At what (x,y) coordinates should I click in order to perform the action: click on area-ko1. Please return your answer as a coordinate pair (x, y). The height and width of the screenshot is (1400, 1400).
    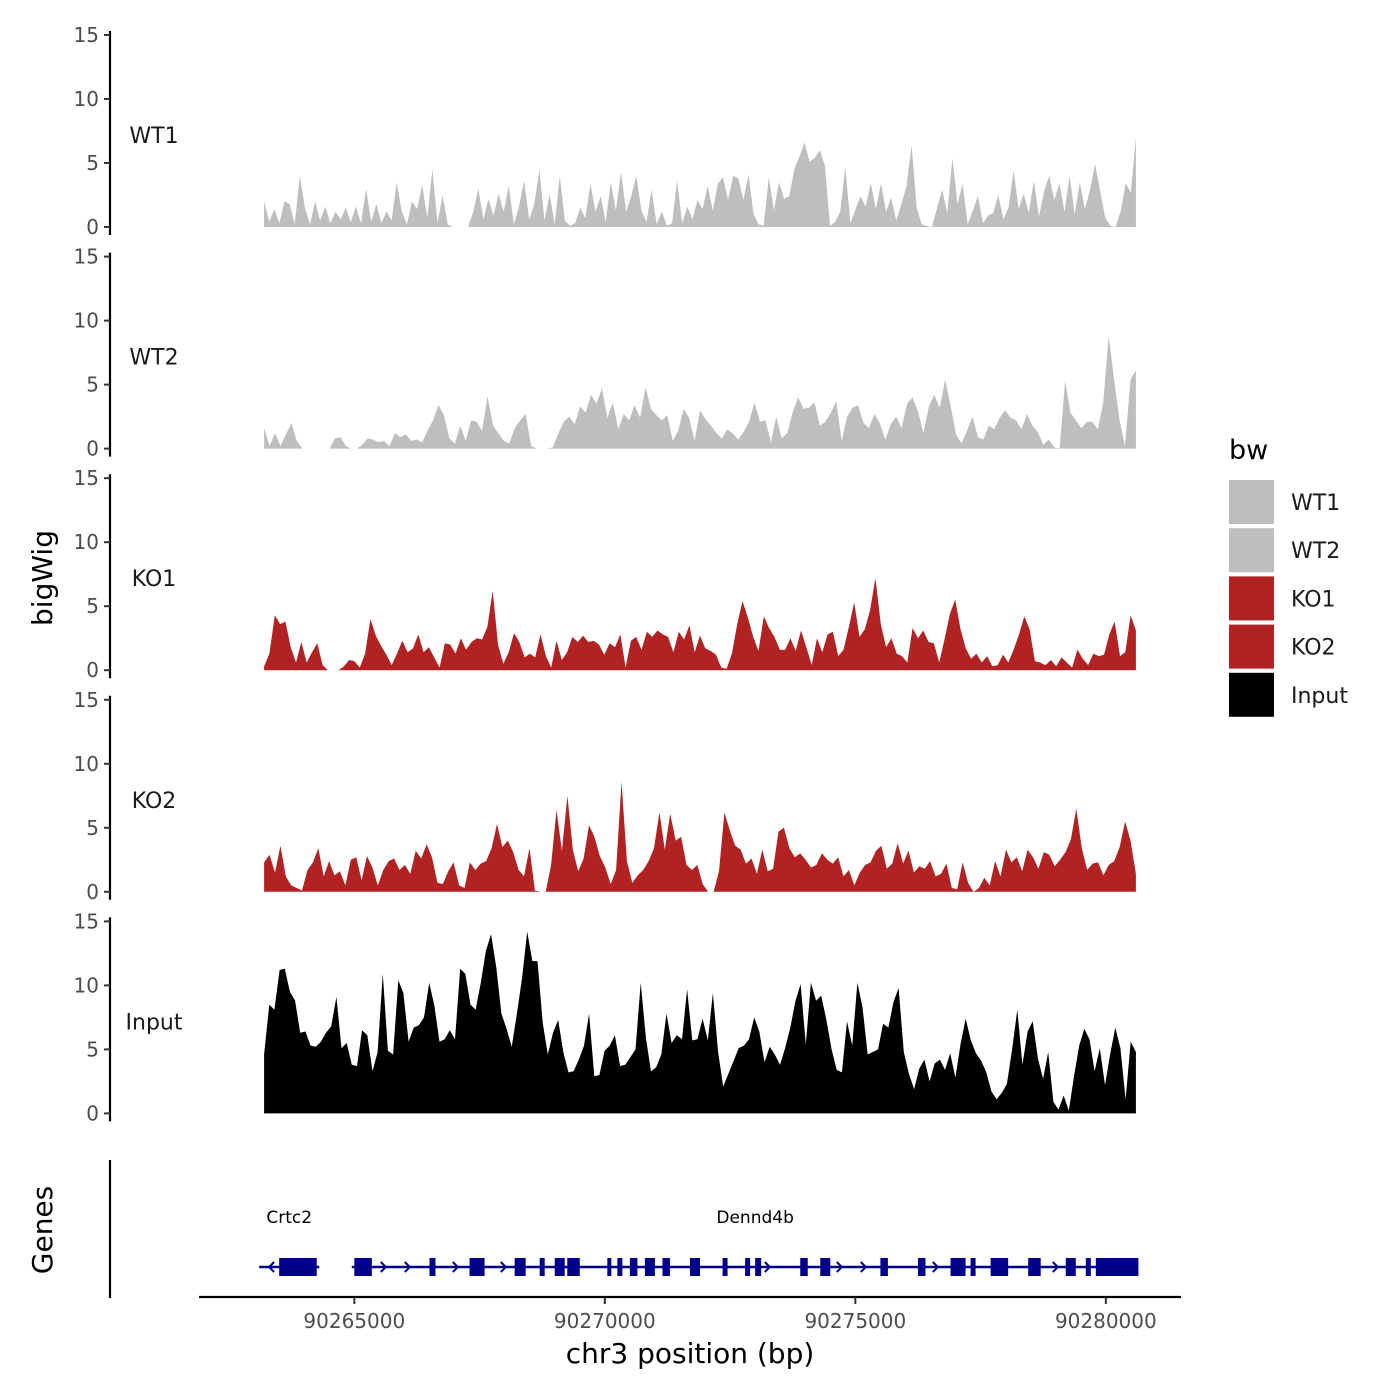
    Looking at the image, I should click on (700, 624).